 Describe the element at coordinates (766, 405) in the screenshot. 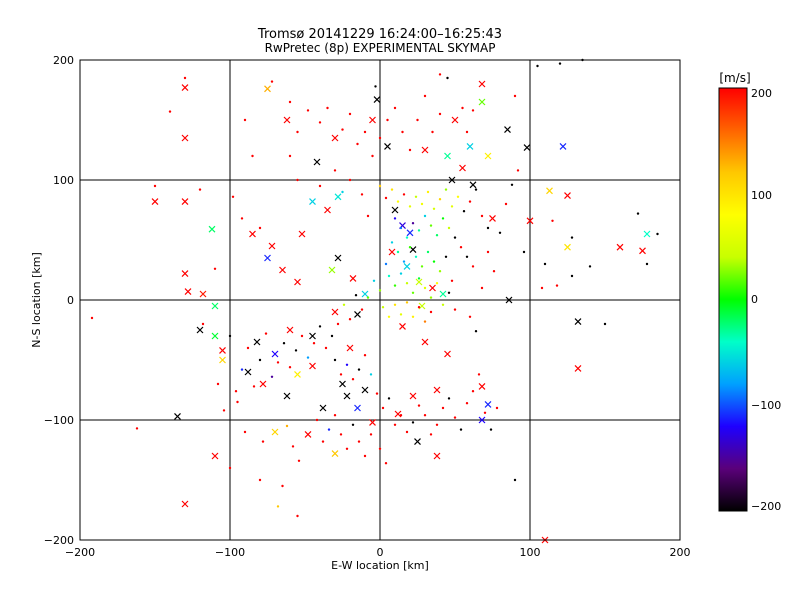

I see `colorbar-tick-label: −100` at that location.